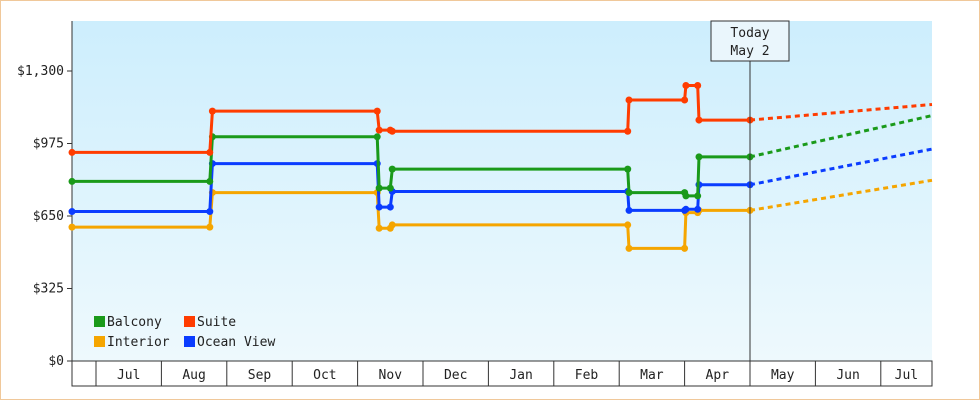 The width and height of the screenshot is (980, 404). Describe the element at coordinates (56, 361) in the screenshot. I see `y-tick-label: $0` at that location.